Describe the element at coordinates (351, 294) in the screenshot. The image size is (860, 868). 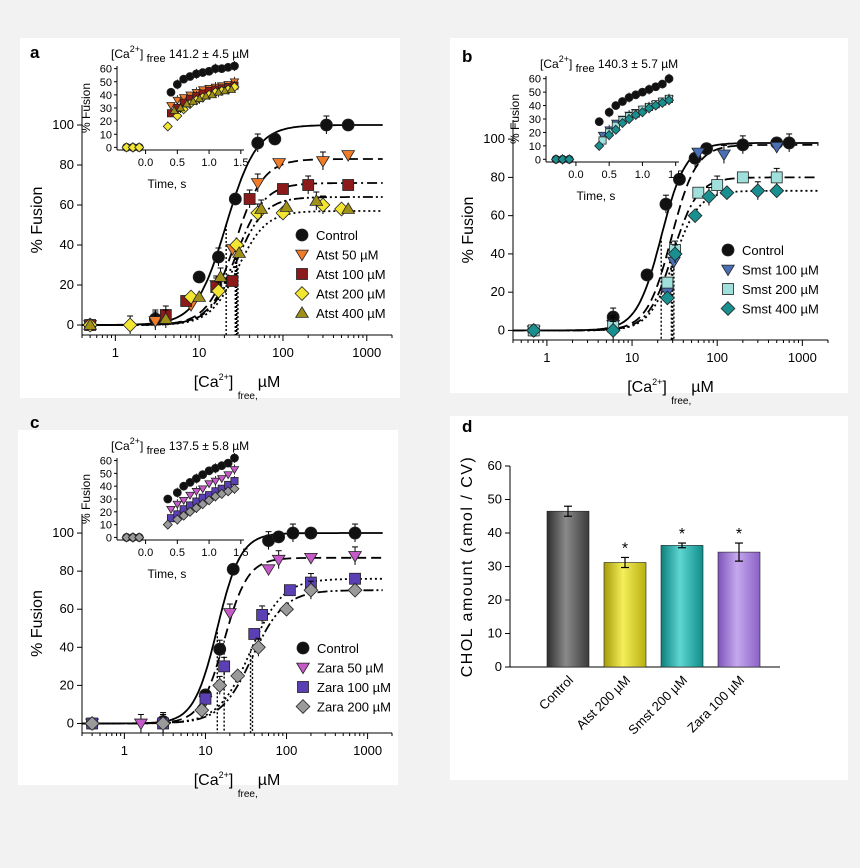
I see `legend-label: Atst 200 µM` at that location.